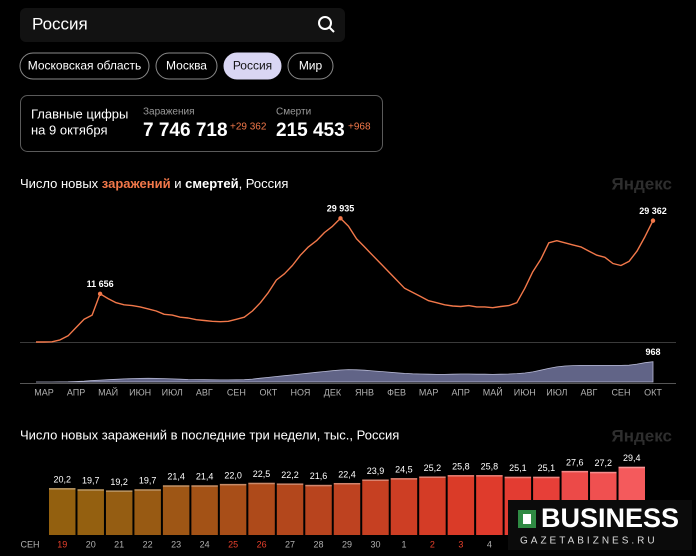 The image size is (696, 556). What do you see at coordinates (60, 23) in the screenshot?
I see `search-query: Россия` at bounding box center [60, 23].